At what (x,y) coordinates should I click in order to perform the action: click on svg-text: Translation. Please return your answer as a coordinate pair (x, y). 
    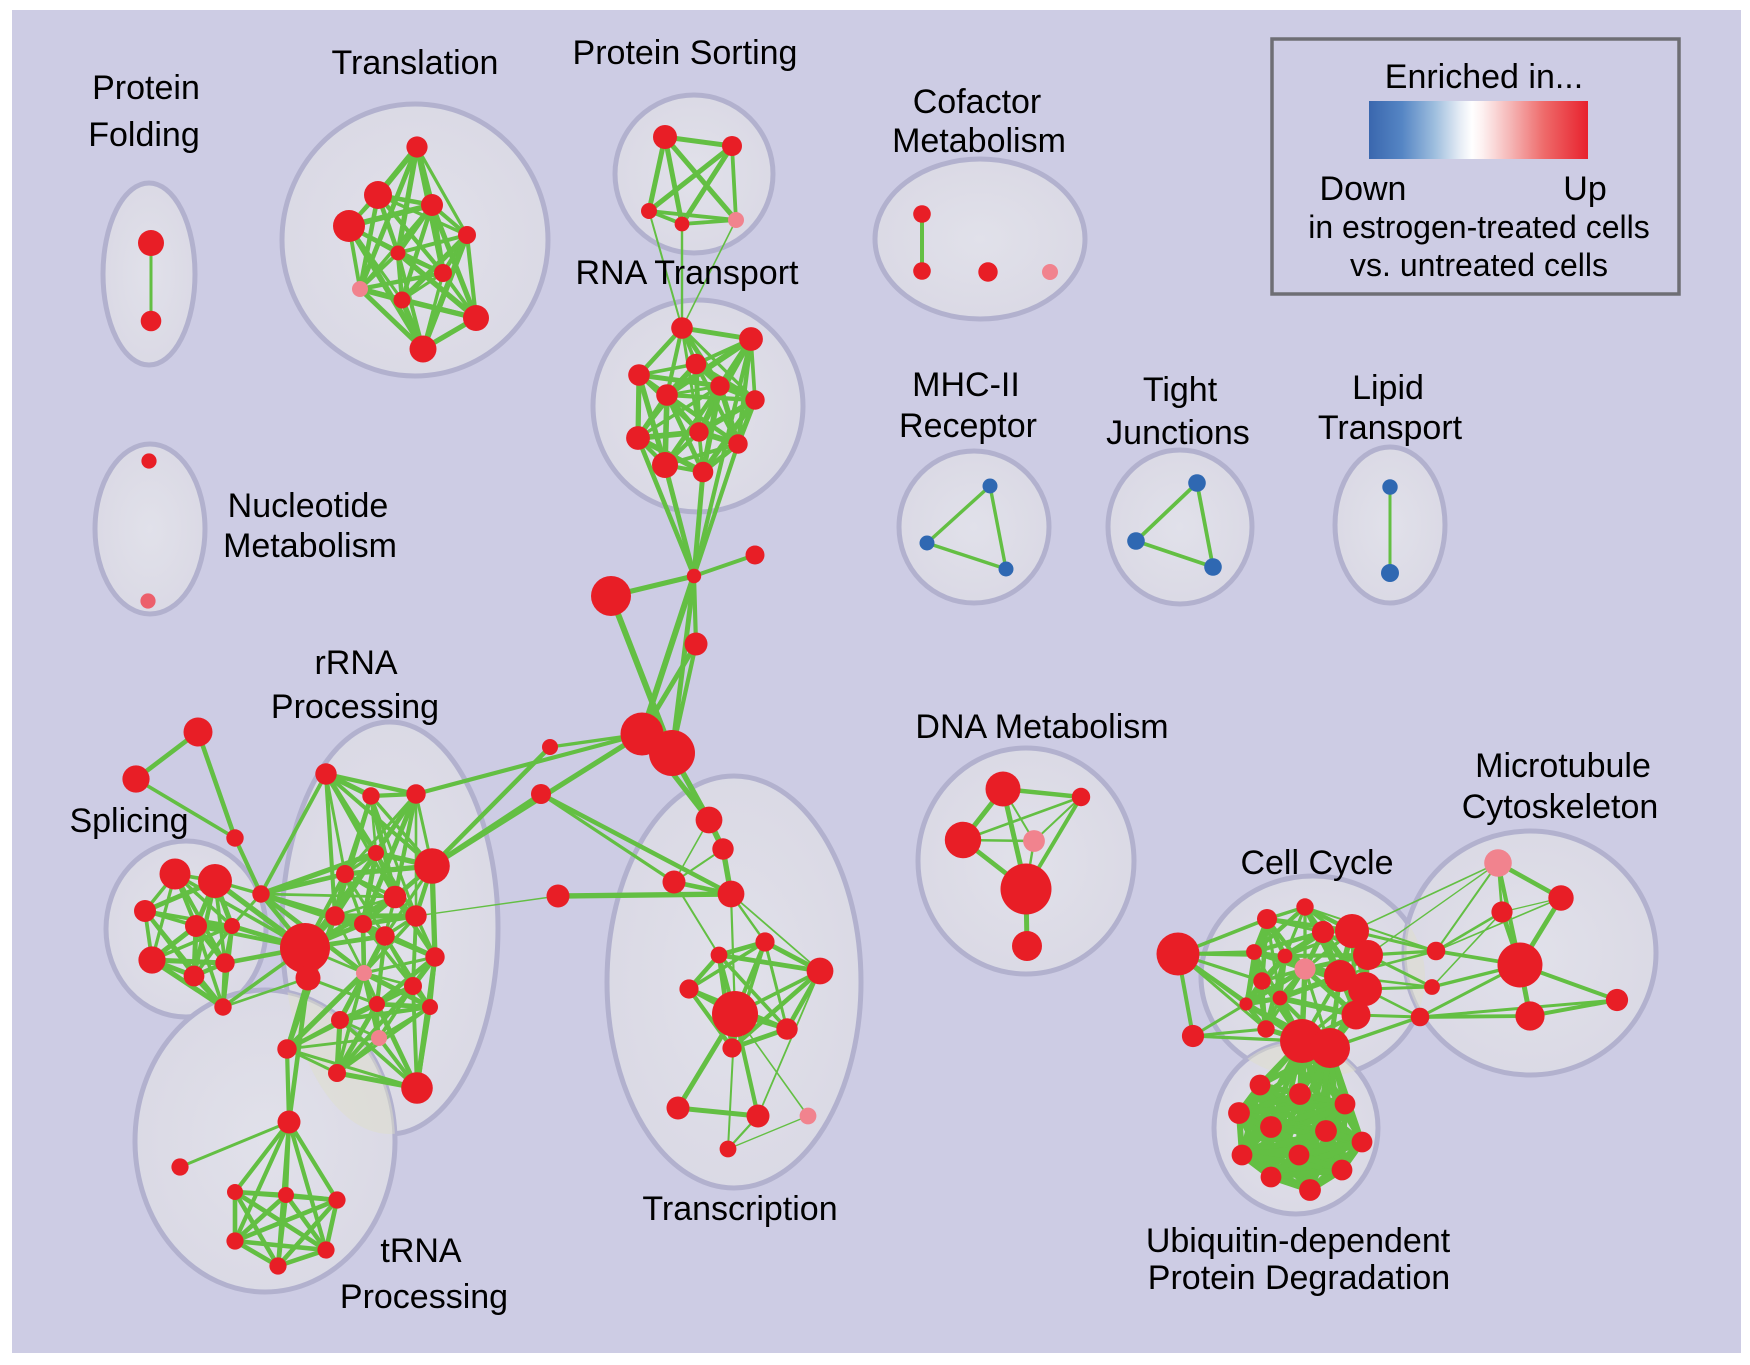
    Looking at the image, I should click on (415, 63).